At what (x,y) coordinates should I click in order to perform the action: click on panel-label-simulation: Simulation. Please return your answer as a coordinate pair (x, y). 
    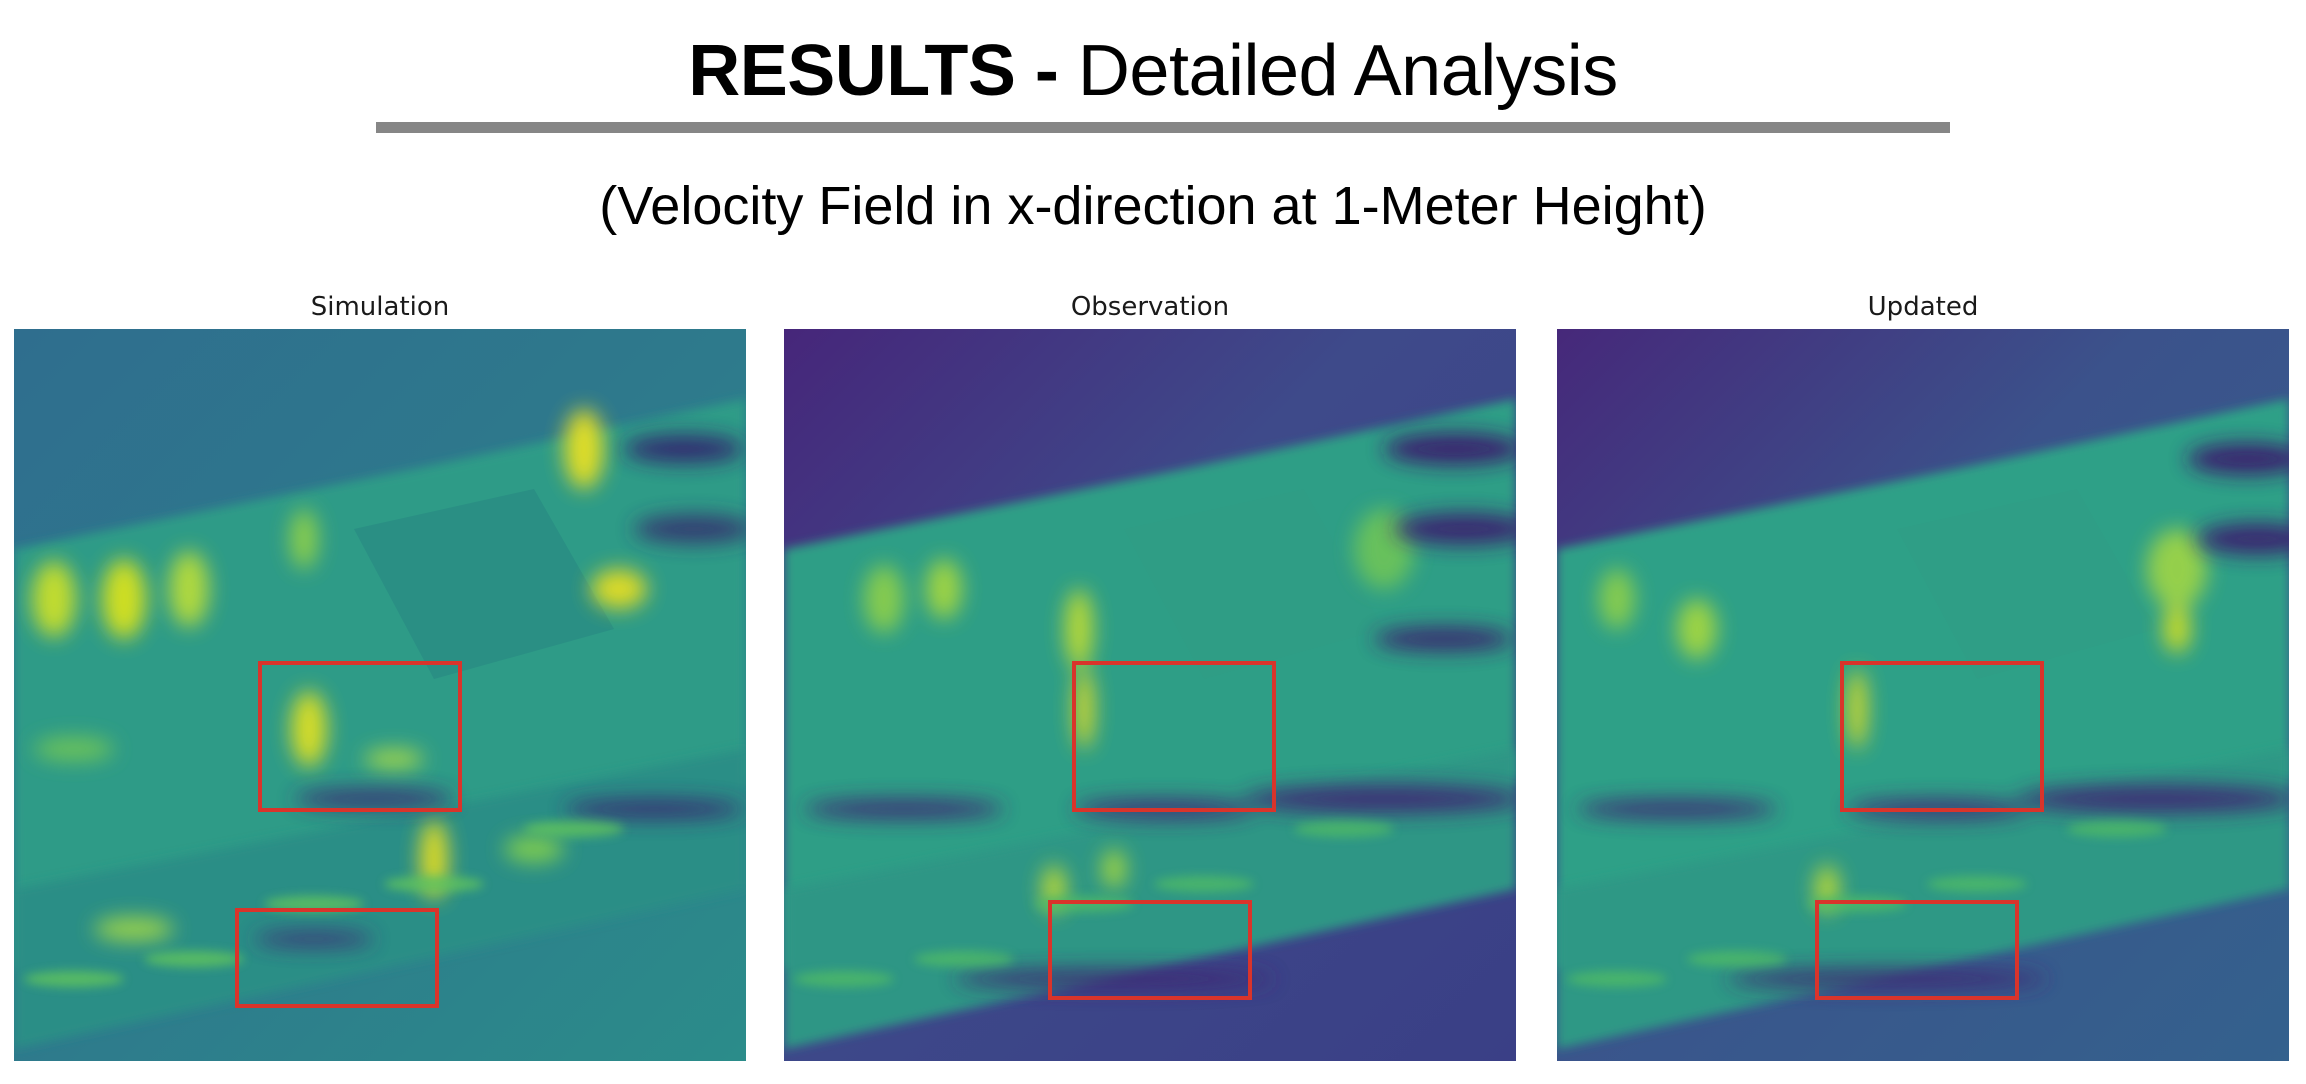
    Looking at the image, I should click on (380, 307).